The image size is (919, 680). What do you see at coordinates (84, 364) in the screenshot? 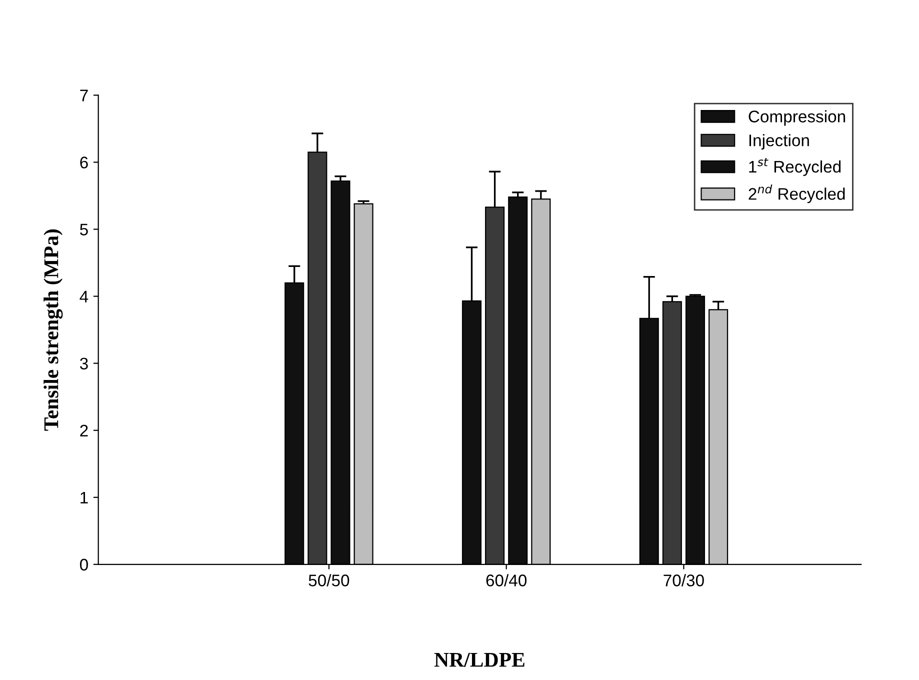
I see `y-tick-label: 3` at bounding box center [84, 364].